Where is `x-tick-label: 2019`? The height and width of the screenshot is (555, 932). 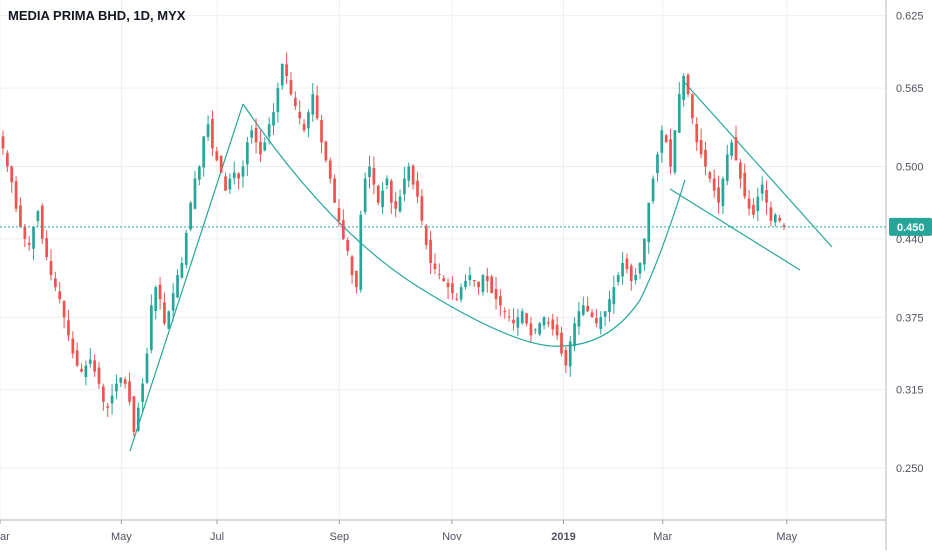
x-tick-label: 2019 is located at coordinates (563, 537).